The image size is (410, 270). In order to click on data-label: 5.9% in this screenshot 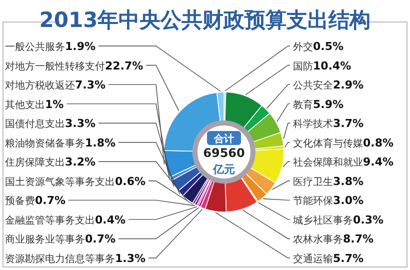, I will do `click(328, 104)`.